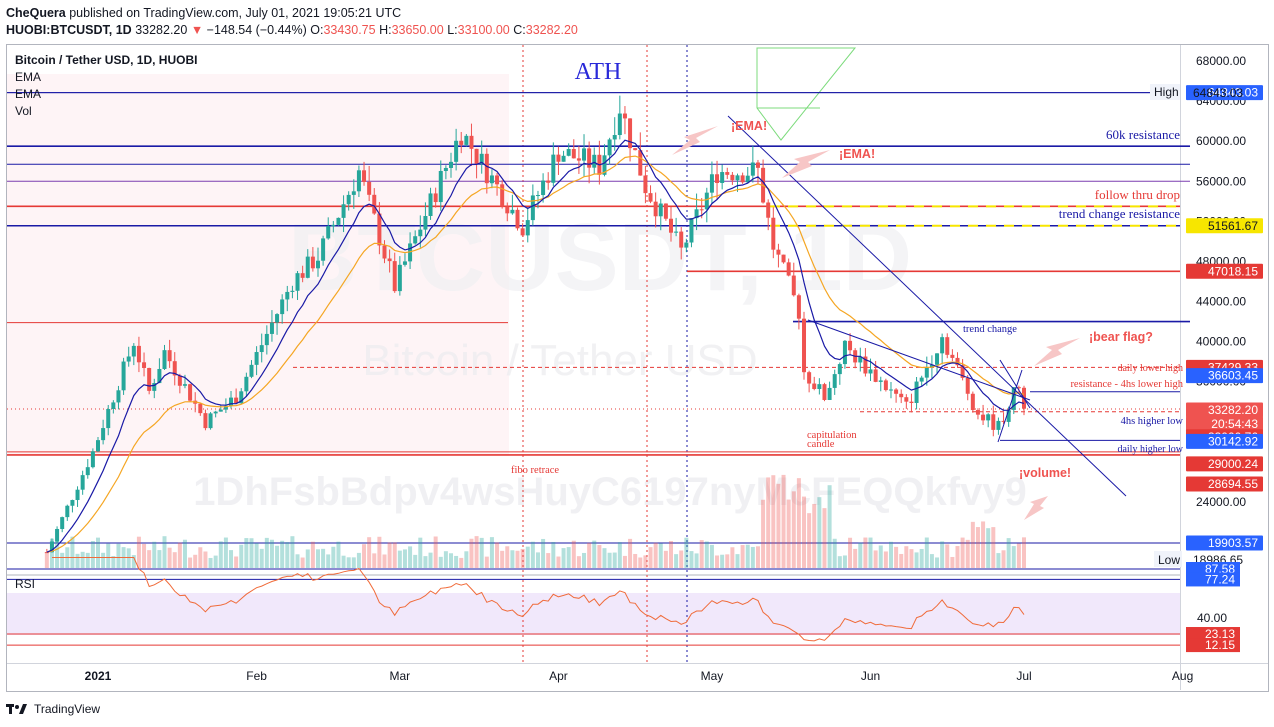 This screenshot has width=1274, height=727. I want to click on ema-annotation-1: ¡EMA!, so click(749, 126).